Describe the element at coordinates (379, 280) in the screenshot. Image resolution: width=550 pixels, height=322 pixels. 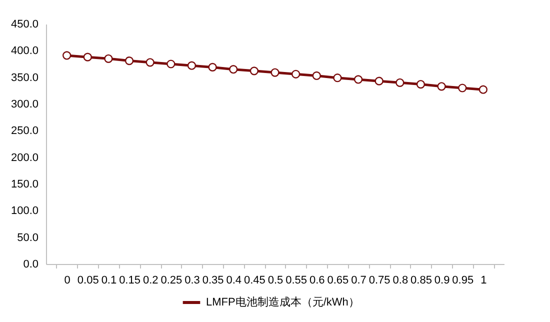
I see `x-tick-label: 0.75` at that location.